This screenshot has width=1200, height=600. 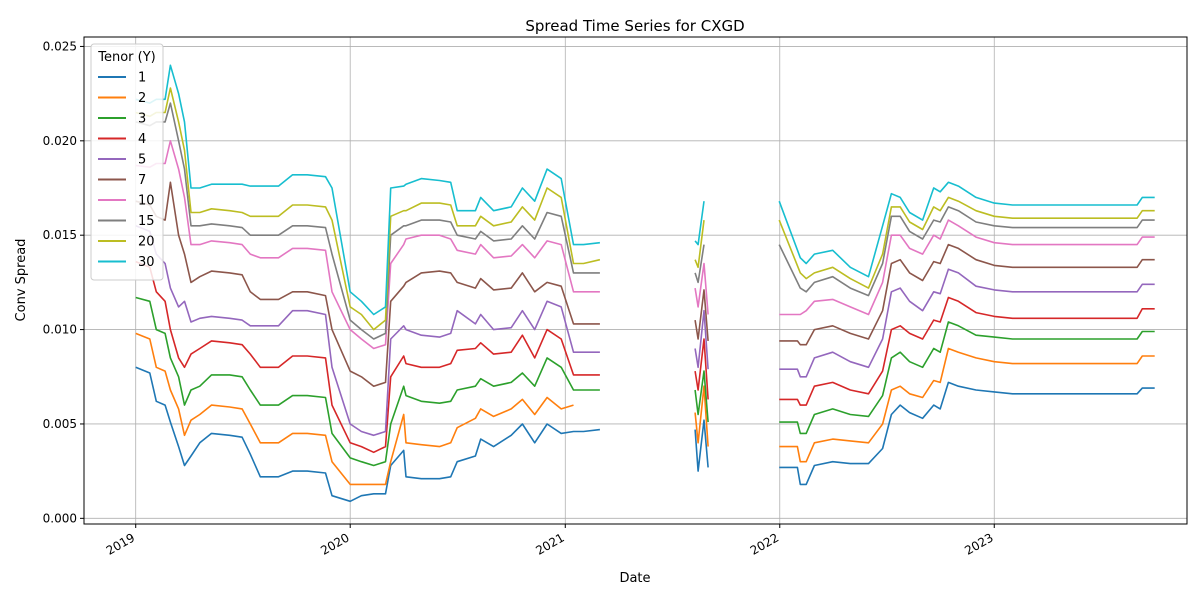 I want to click on y-tick-label: 0.025, so click(x=60, y=46).